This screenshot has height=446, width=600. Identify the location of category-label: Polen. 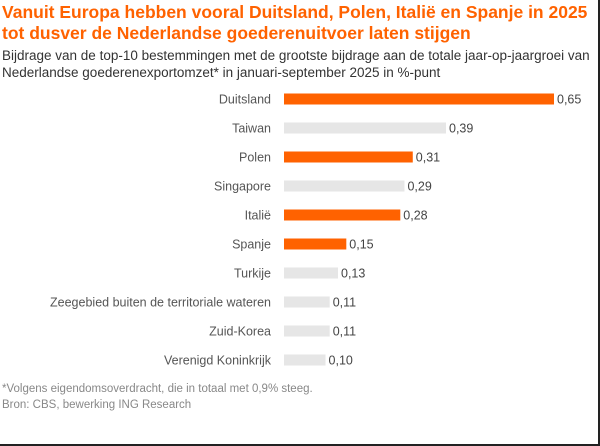
(255, 158).